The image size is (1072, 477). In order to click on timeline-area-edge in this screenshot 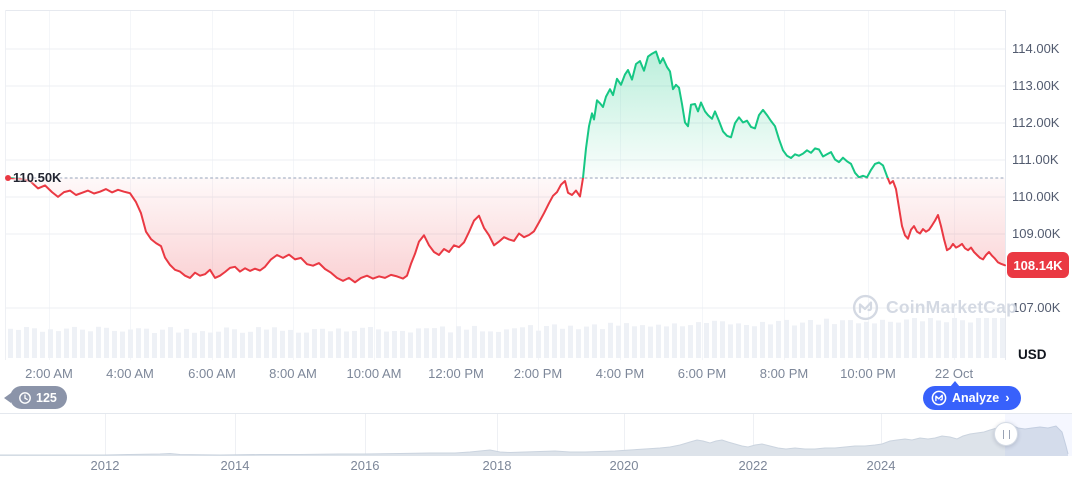, I will do `click(534, 439)`.